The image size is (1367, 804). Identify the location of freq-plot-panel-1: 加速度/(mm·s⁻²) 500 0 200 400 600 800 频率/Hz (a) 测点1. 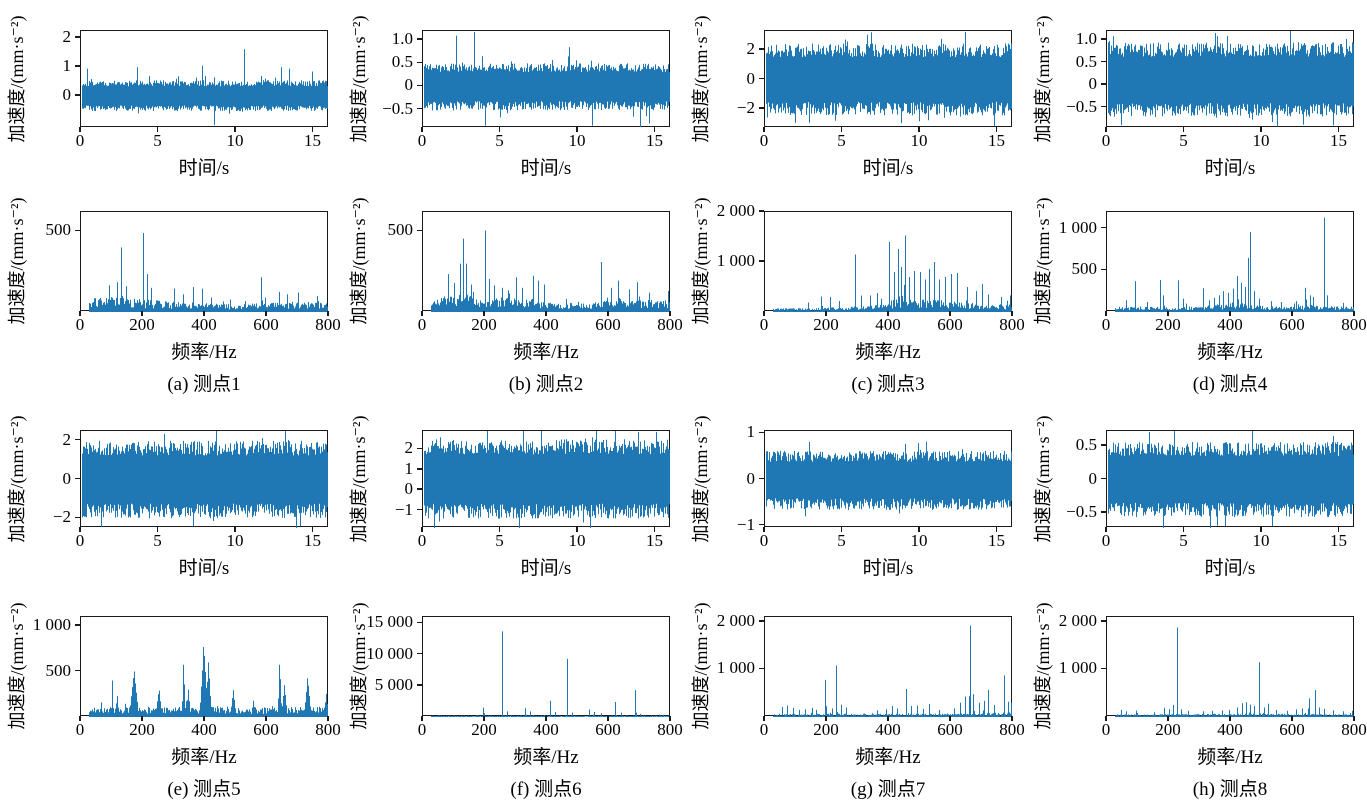
(170, 297).